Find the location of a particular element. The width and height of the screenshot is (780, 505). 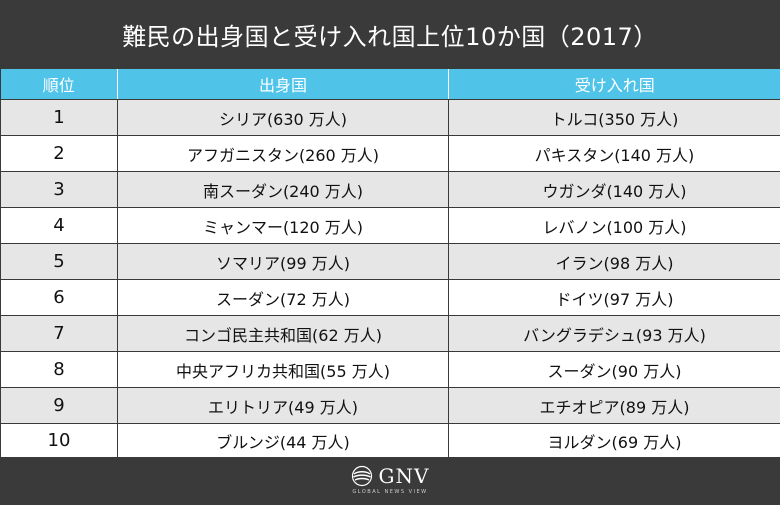

column-header-rank: 順位 is located at coordinates (59, 84).